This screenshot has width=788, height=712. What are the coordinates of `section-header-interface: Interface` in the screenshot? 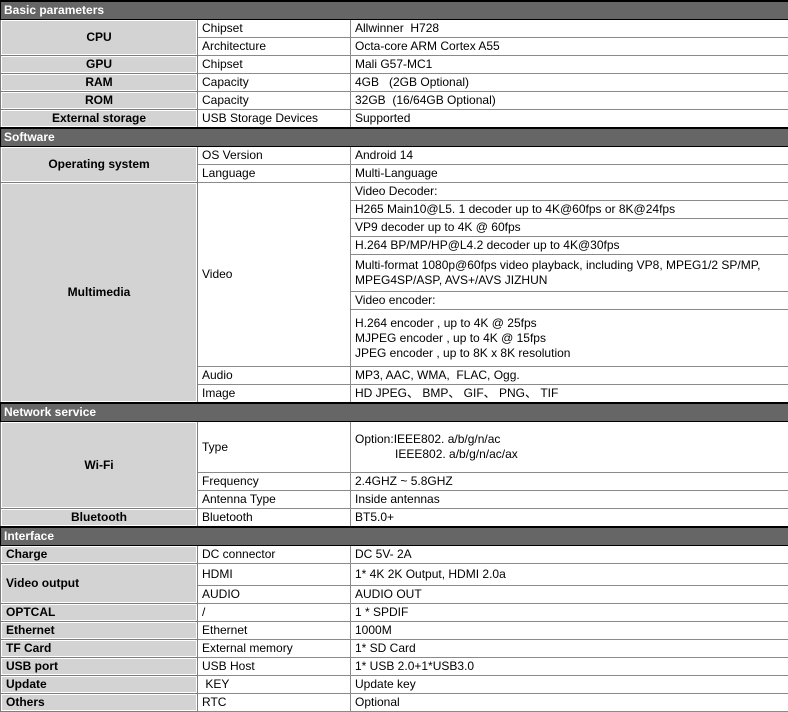 It's located at (394, 536).